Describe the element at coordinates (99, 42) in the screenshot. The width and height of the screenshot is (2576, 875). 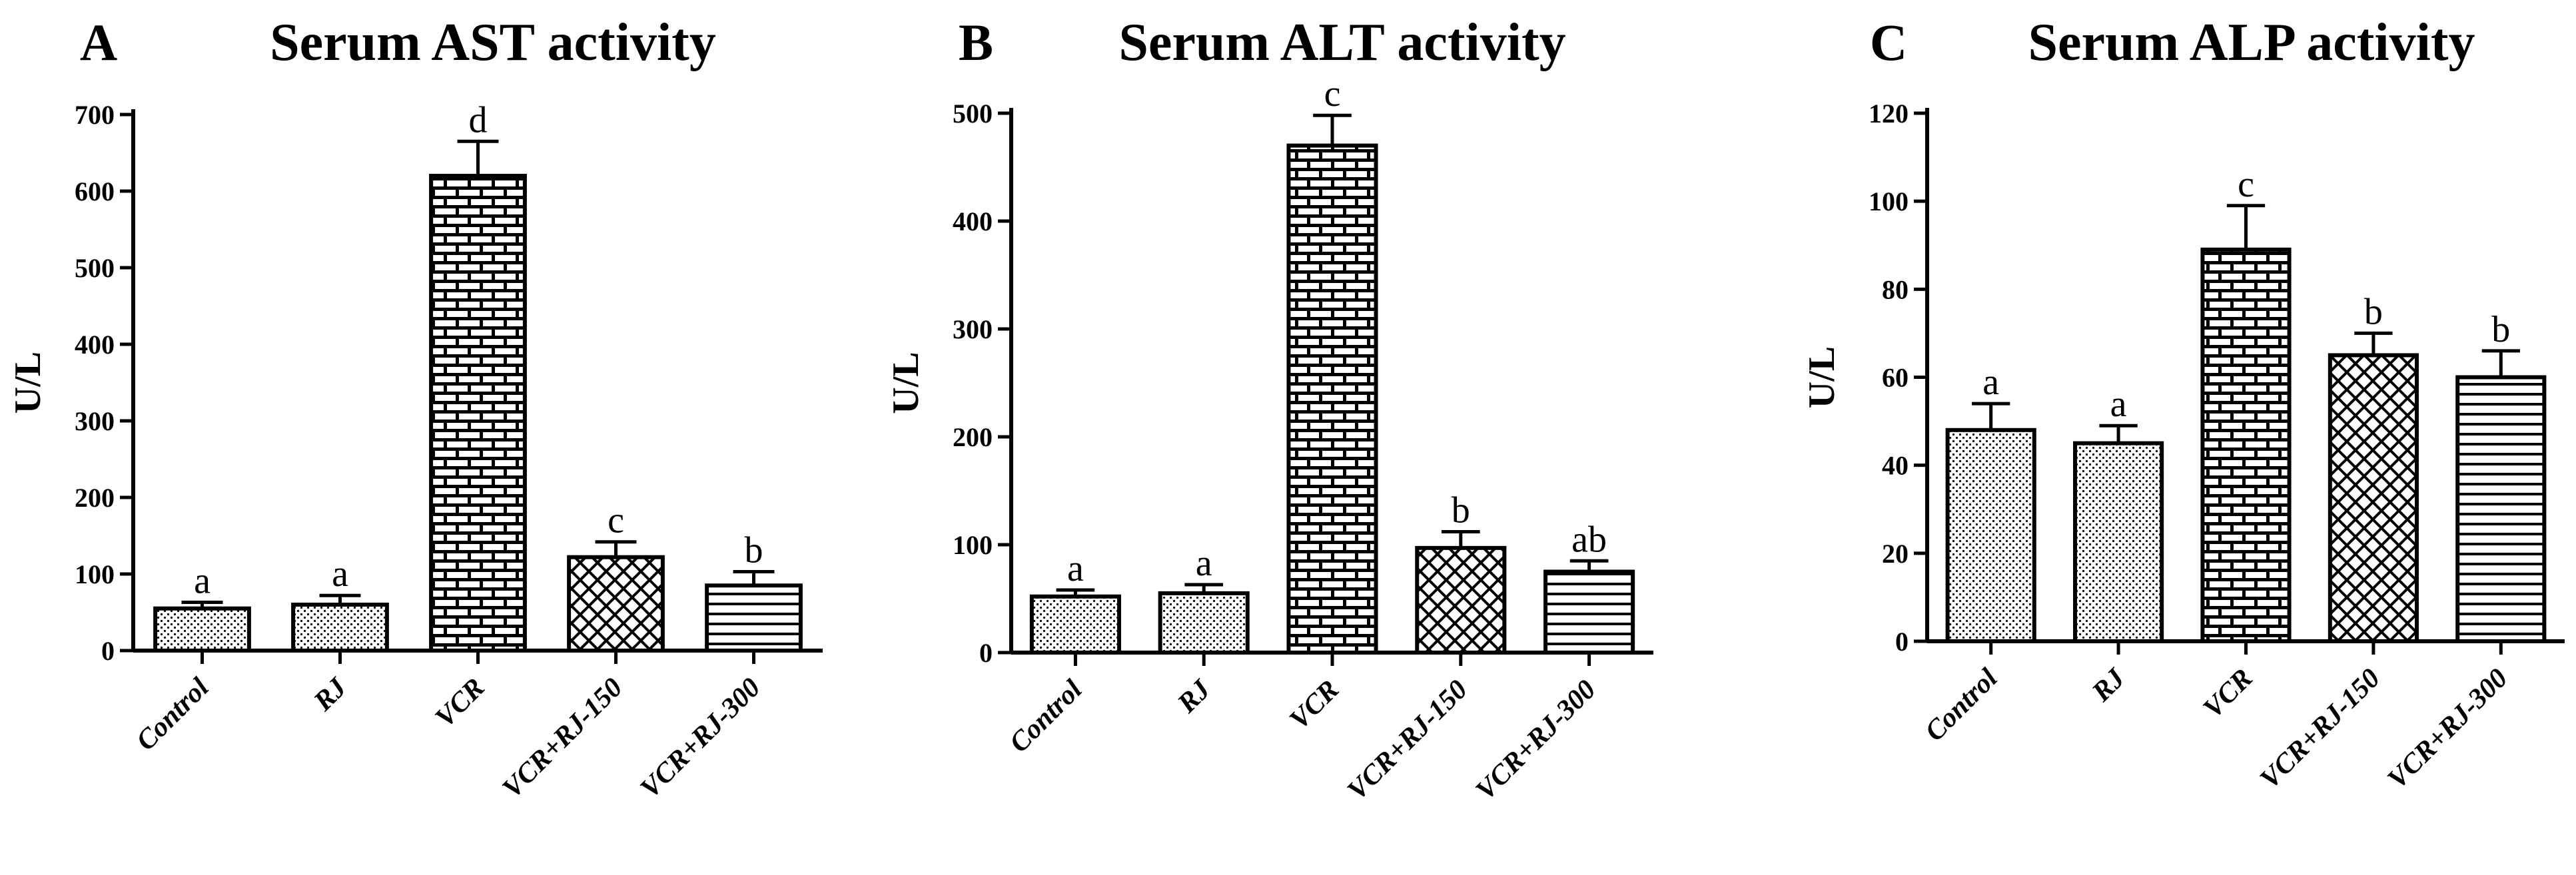
I see `panel-letter: A` at that location.